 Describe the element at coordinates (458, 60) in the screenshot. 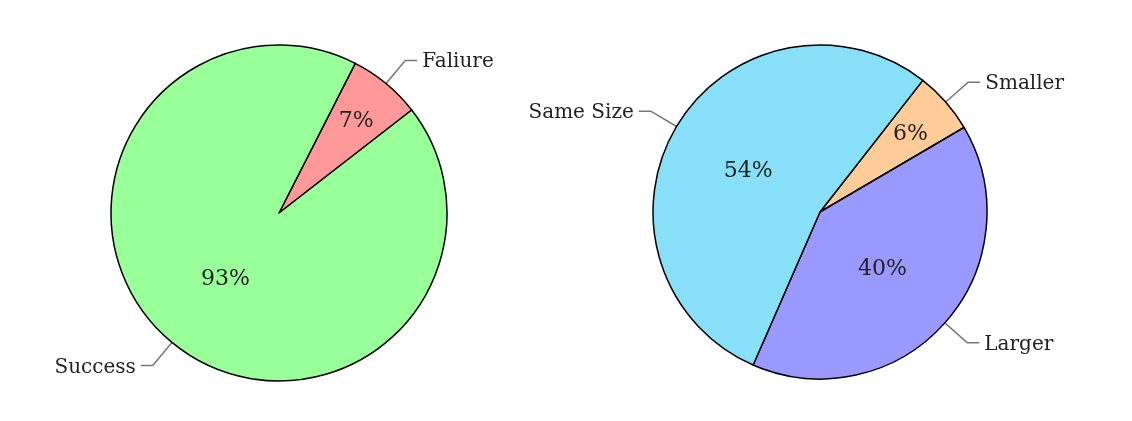

I see `slice-label: Faliure` at that location.